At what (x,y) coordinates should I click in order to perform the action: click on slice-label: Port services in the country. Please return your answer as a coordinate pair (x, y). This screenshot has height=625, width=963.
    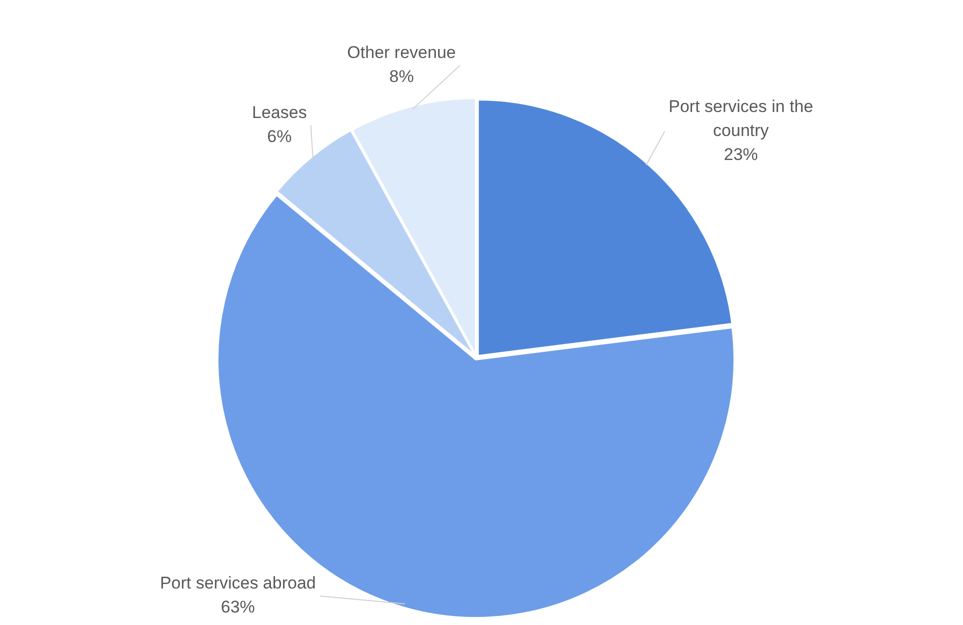
    Looking at the image, I should click on (741, 118).